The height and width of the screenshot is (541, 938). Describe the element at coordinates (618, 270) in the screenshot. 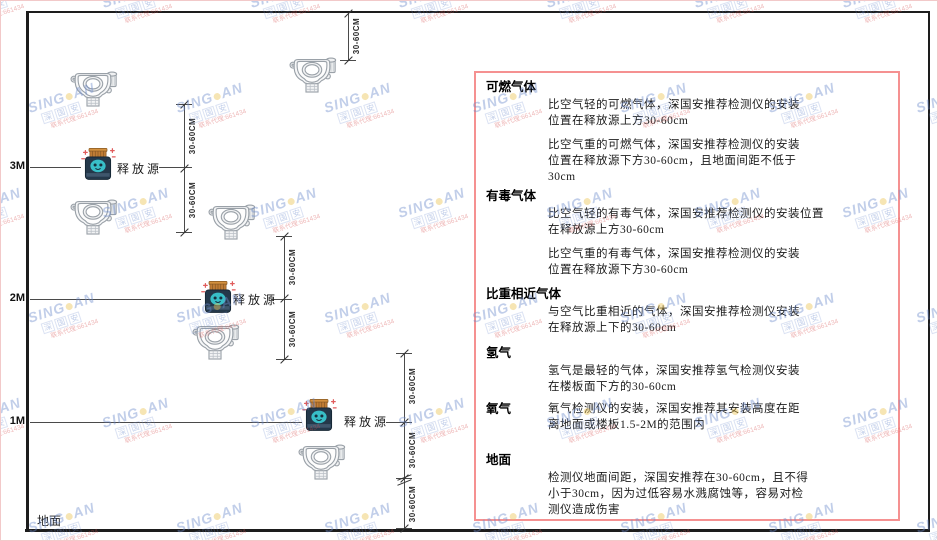

I see `panel-text-line: 位置在释放源下方30-60cm` at that location.